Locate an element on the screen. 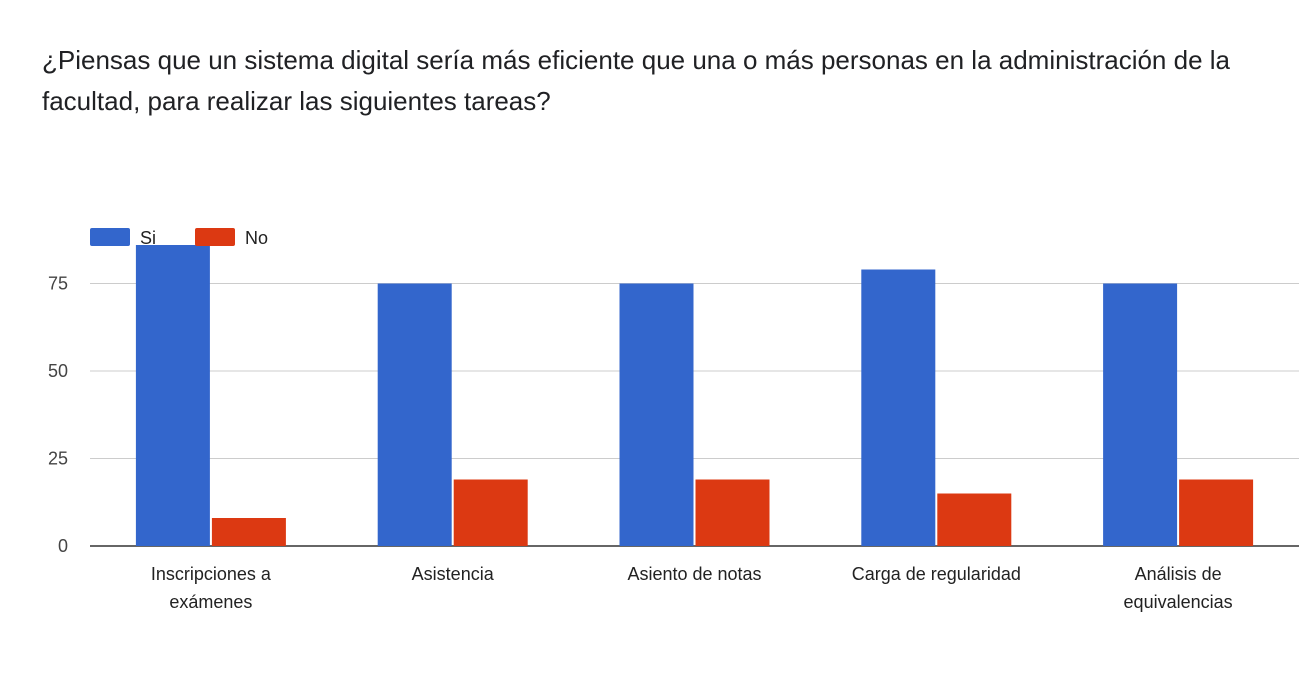 The width and height of the screenshot is (1299, 677). x-category-label: Asistencia is located at coordinates (453, 574).